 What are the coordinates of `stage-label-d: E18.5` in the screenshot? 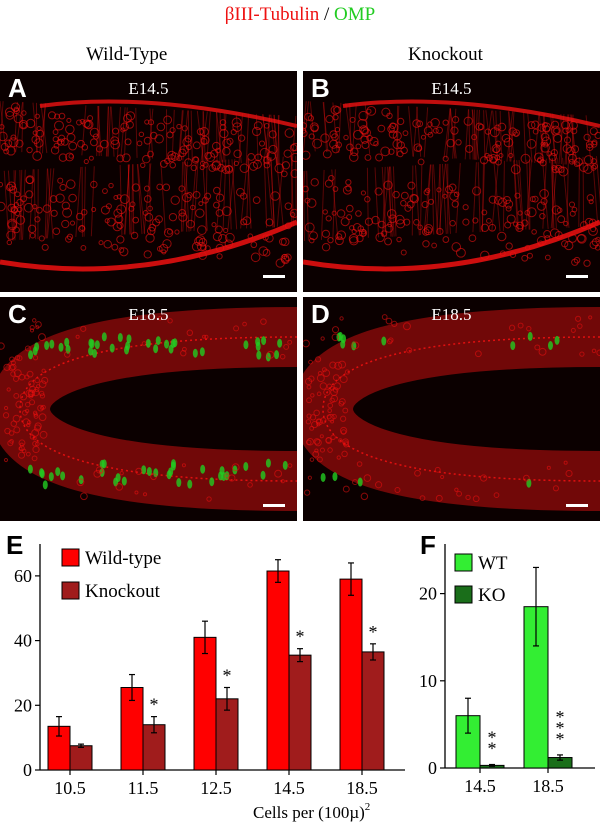 It's located at (451, 314).